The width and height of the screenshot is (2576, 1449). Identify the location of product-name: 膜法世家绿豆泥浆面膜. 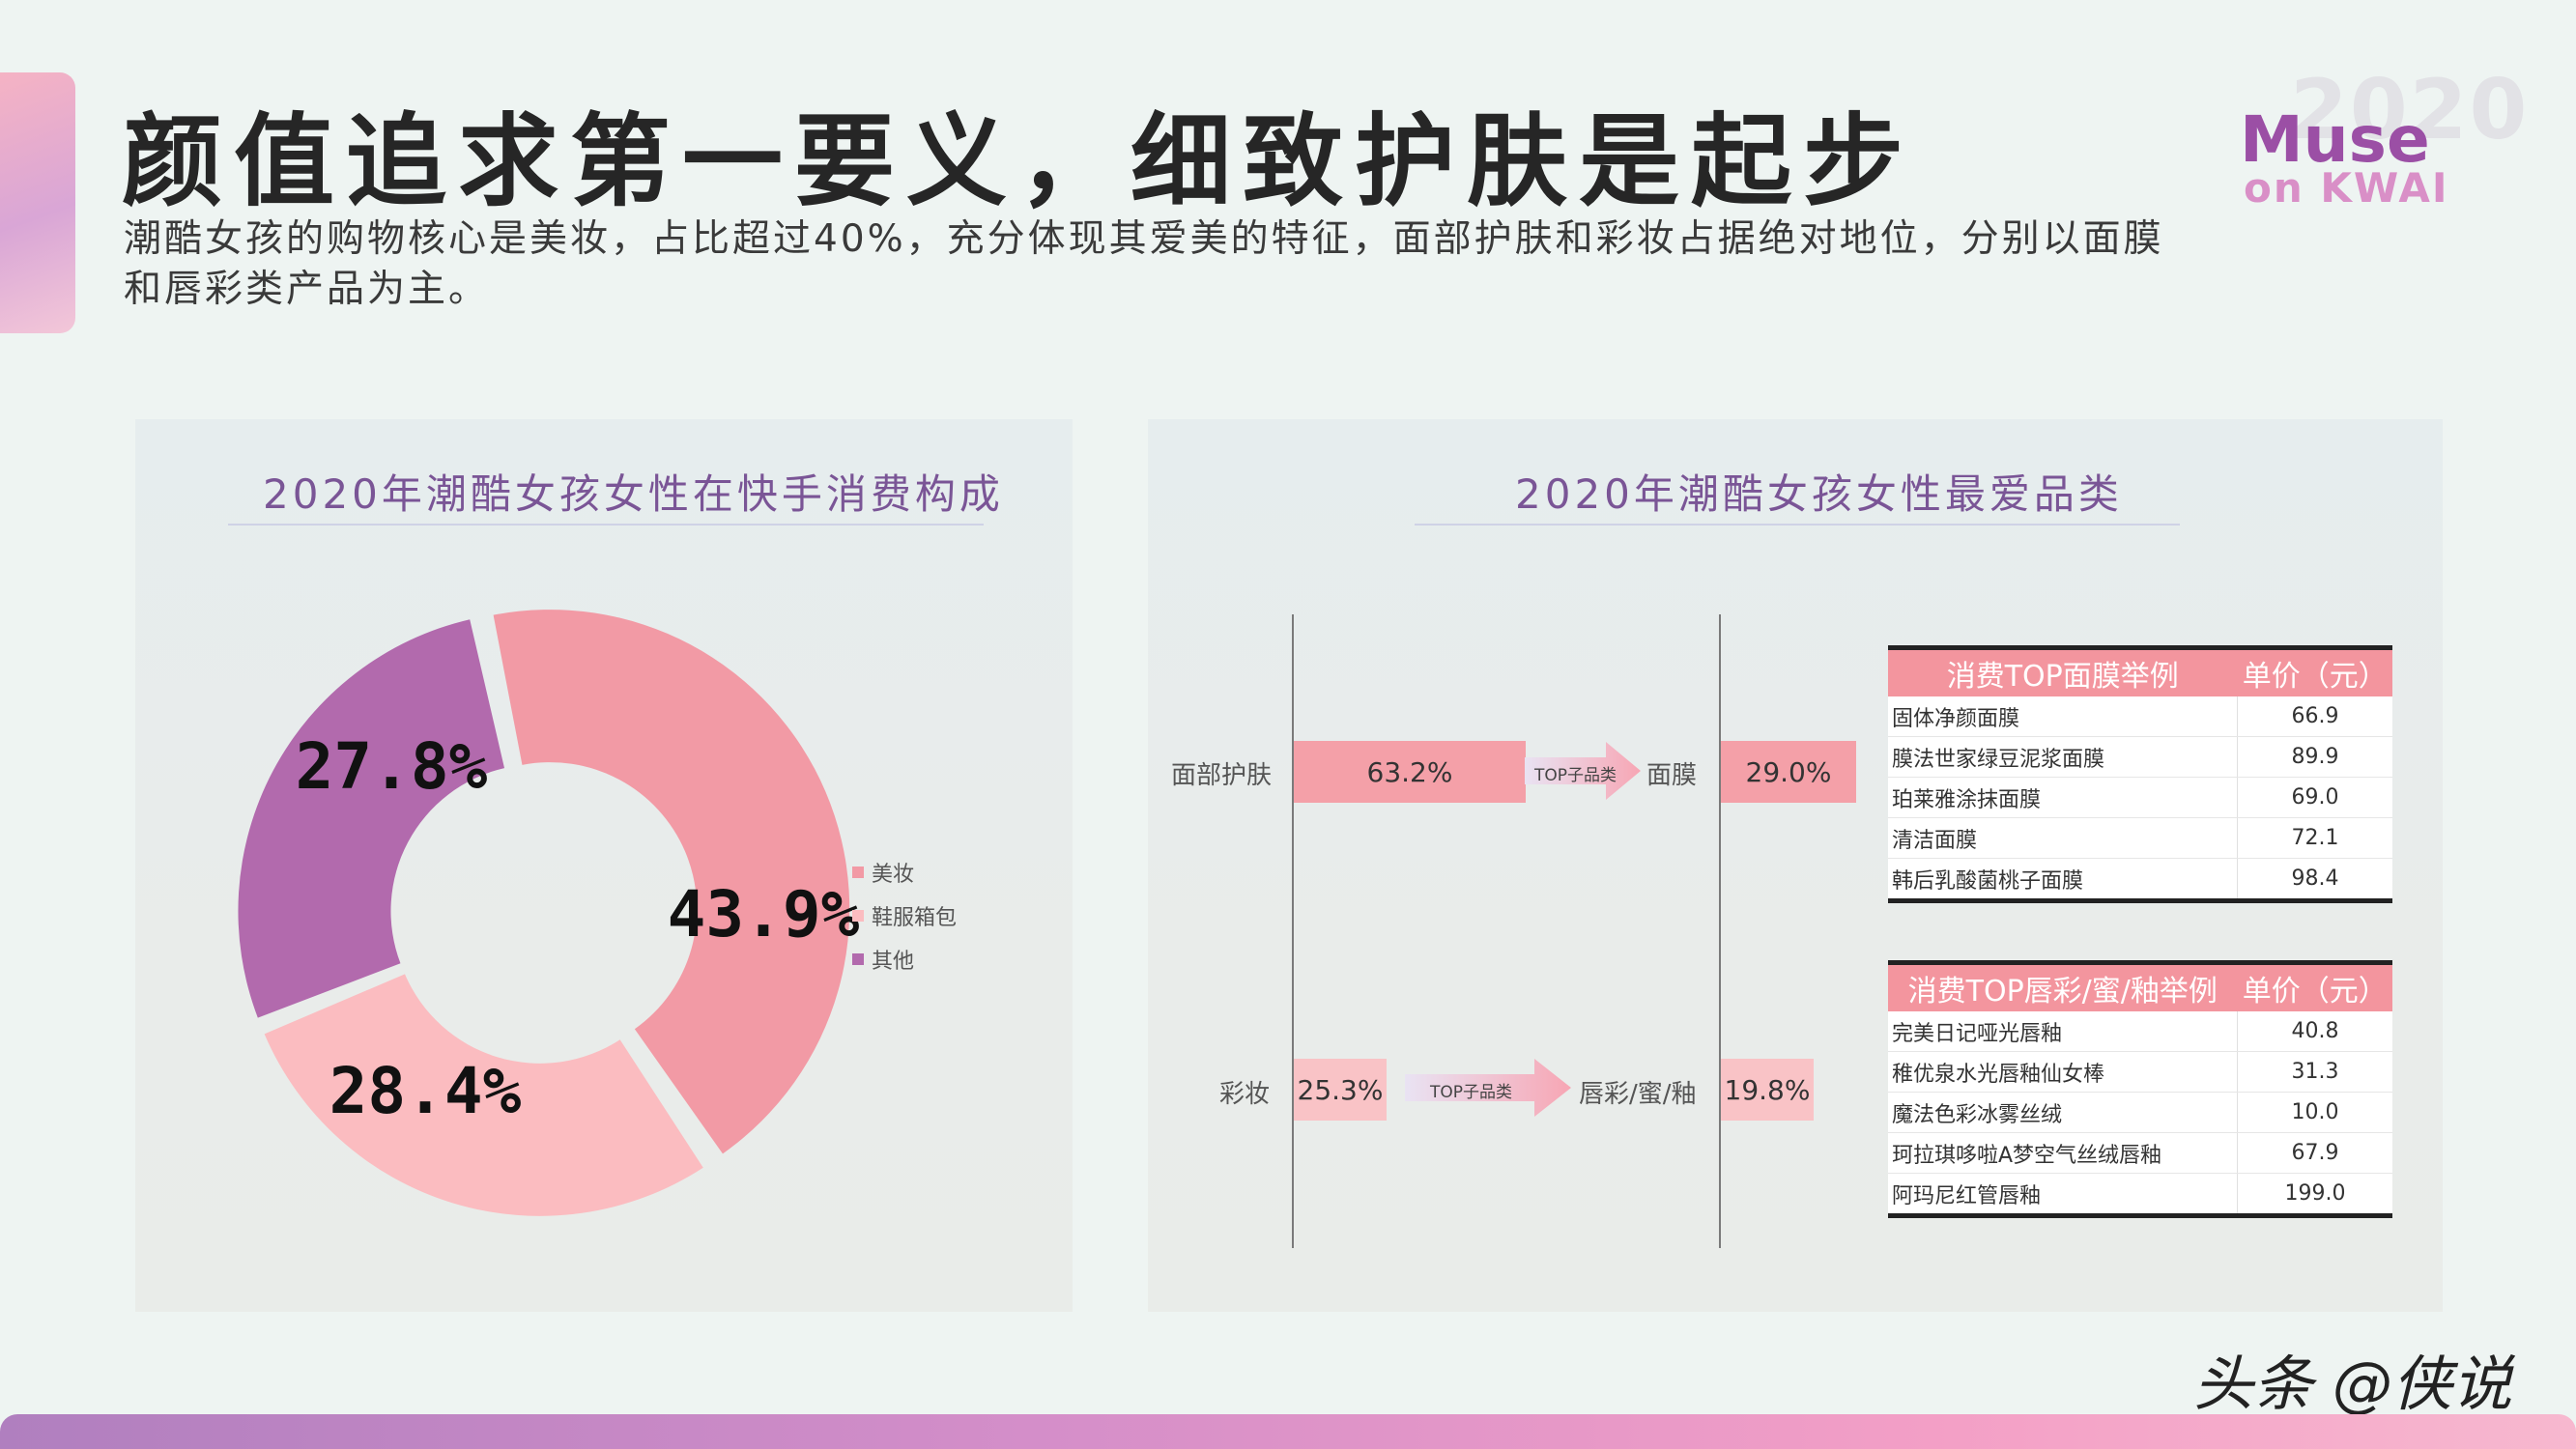
(2063, 757).